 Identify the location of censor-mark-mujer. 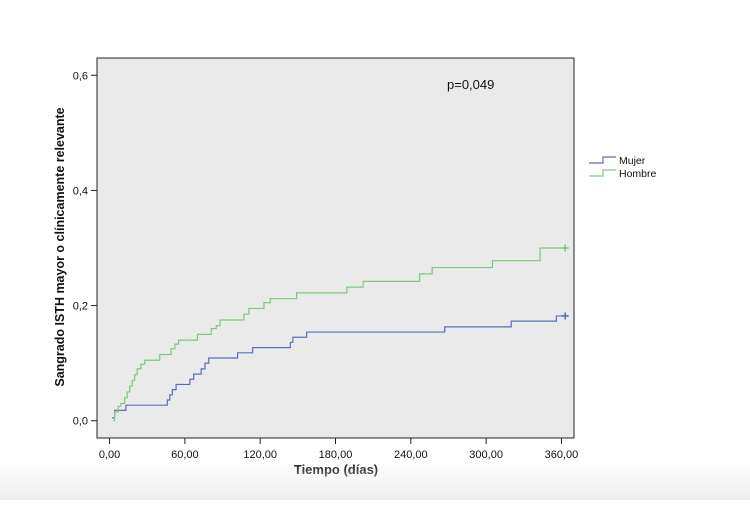
(565, 316).